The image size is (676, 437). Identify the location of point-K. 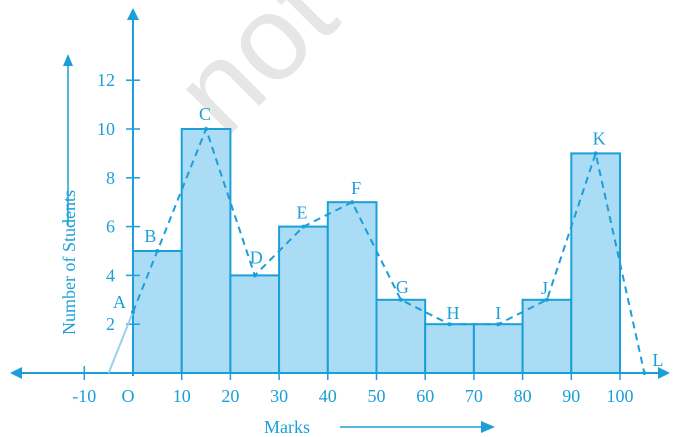
(595, 153).